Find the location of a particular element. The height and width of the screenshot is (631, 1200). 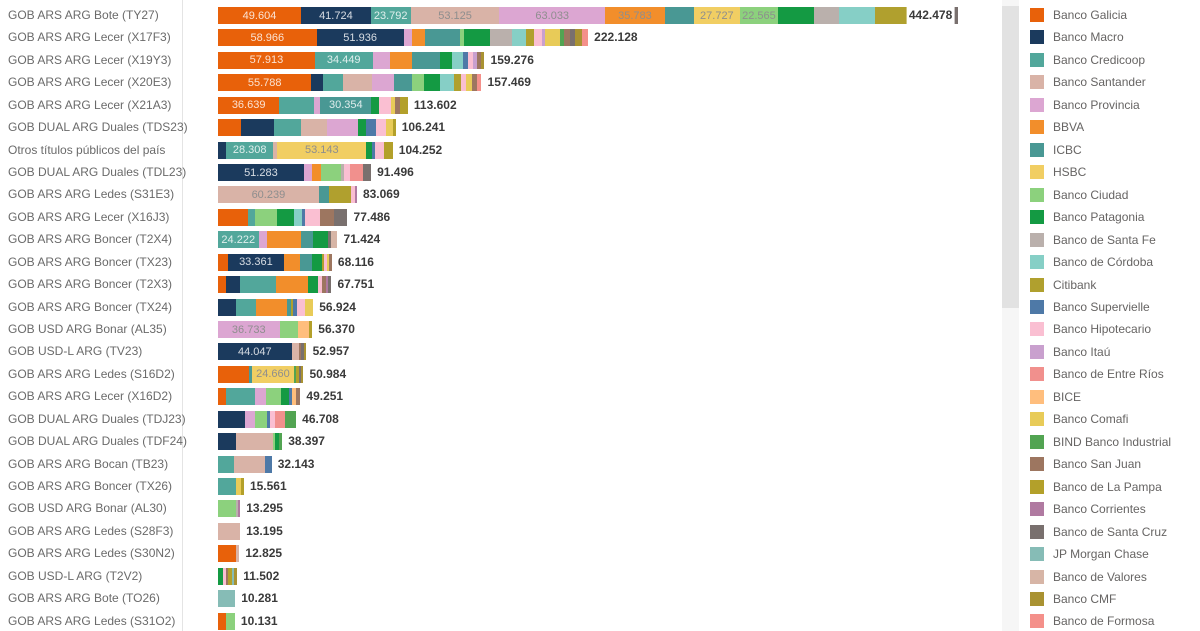

bar-segment-hsbc: 53.143 is located at coordinates (322, 150).